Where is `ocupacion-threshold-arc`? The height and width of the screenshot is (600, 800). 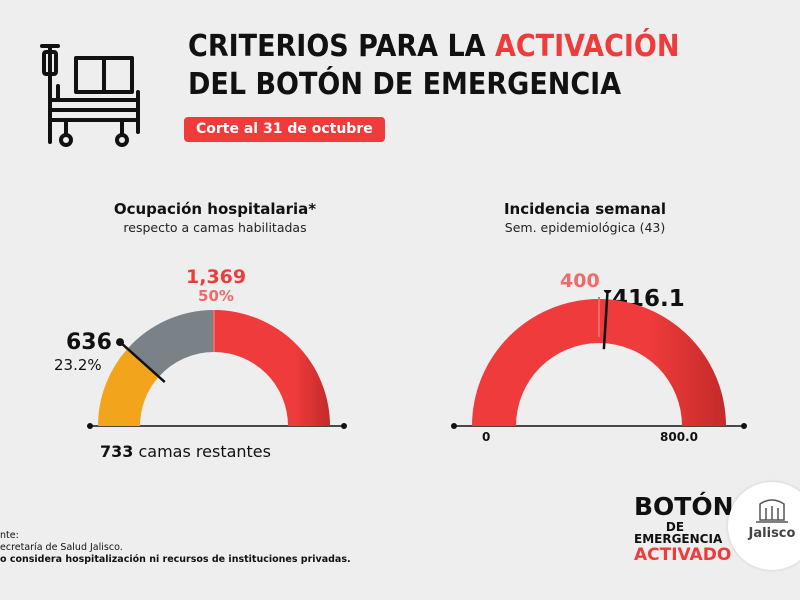
ocupacion-threshold-arc is located at coordinates (272, 368).